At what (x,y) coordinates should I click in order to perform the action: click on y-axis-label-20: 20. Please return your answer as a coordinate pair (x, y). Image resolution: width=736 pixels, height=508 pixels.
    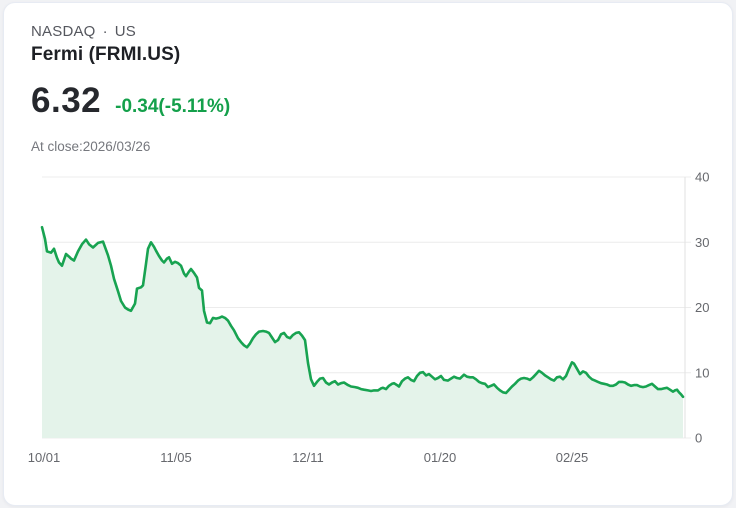
    Looking at the image, I should click on (702, 307).